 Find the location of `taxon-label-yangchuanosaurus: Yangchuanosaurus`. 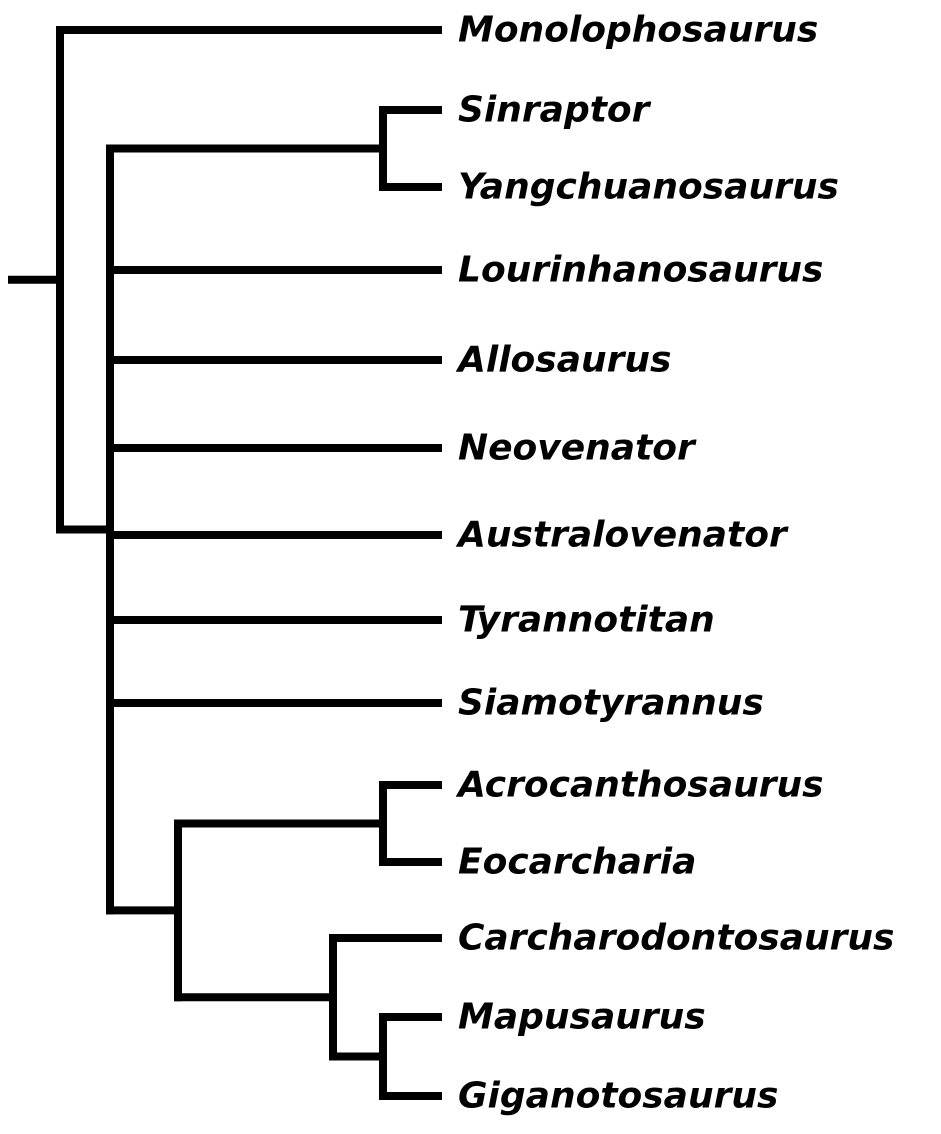

taxon-label-yangchuanosaurus: Yangchuanosaurus is located at coordinates (648, 187).